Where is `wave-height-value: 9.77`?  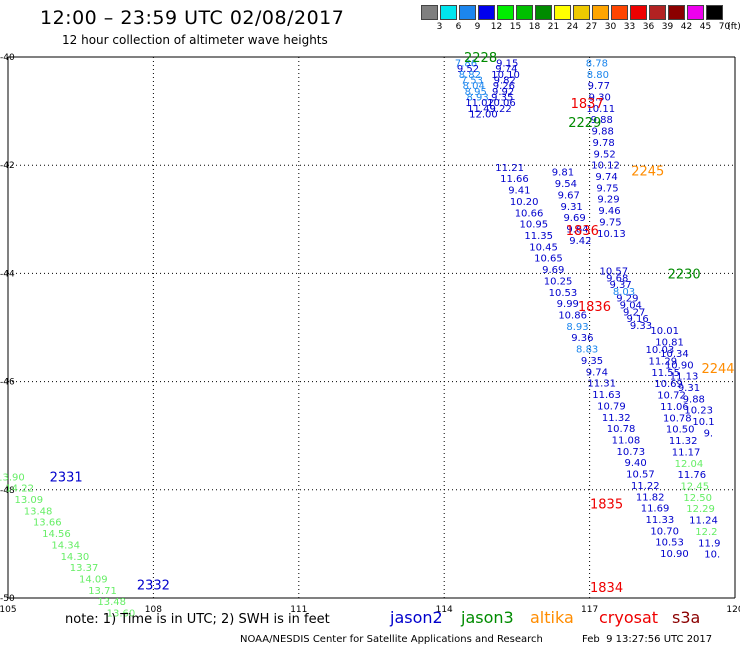 wave-height-value: 9.77 is located at coordinates (599, 86).